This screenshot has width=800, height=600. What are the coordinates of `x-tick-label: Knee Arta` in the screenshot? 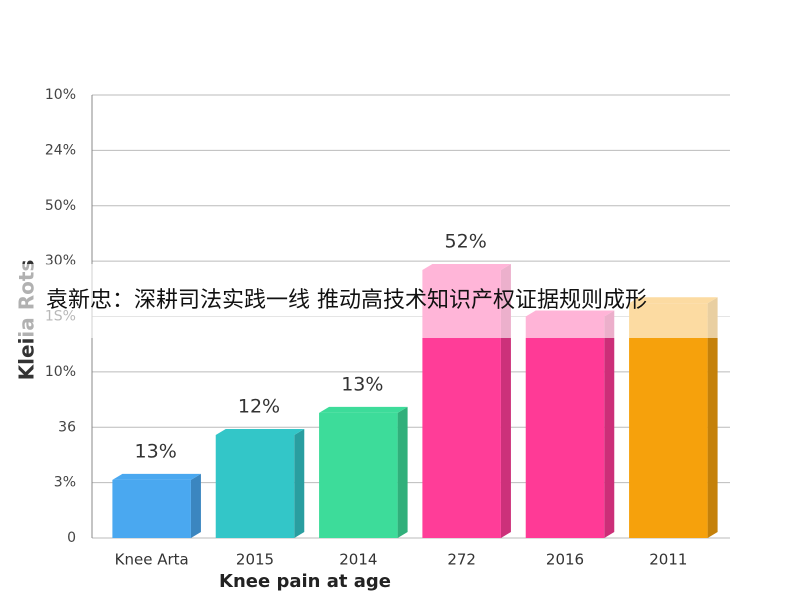 It's located at (152, 560).